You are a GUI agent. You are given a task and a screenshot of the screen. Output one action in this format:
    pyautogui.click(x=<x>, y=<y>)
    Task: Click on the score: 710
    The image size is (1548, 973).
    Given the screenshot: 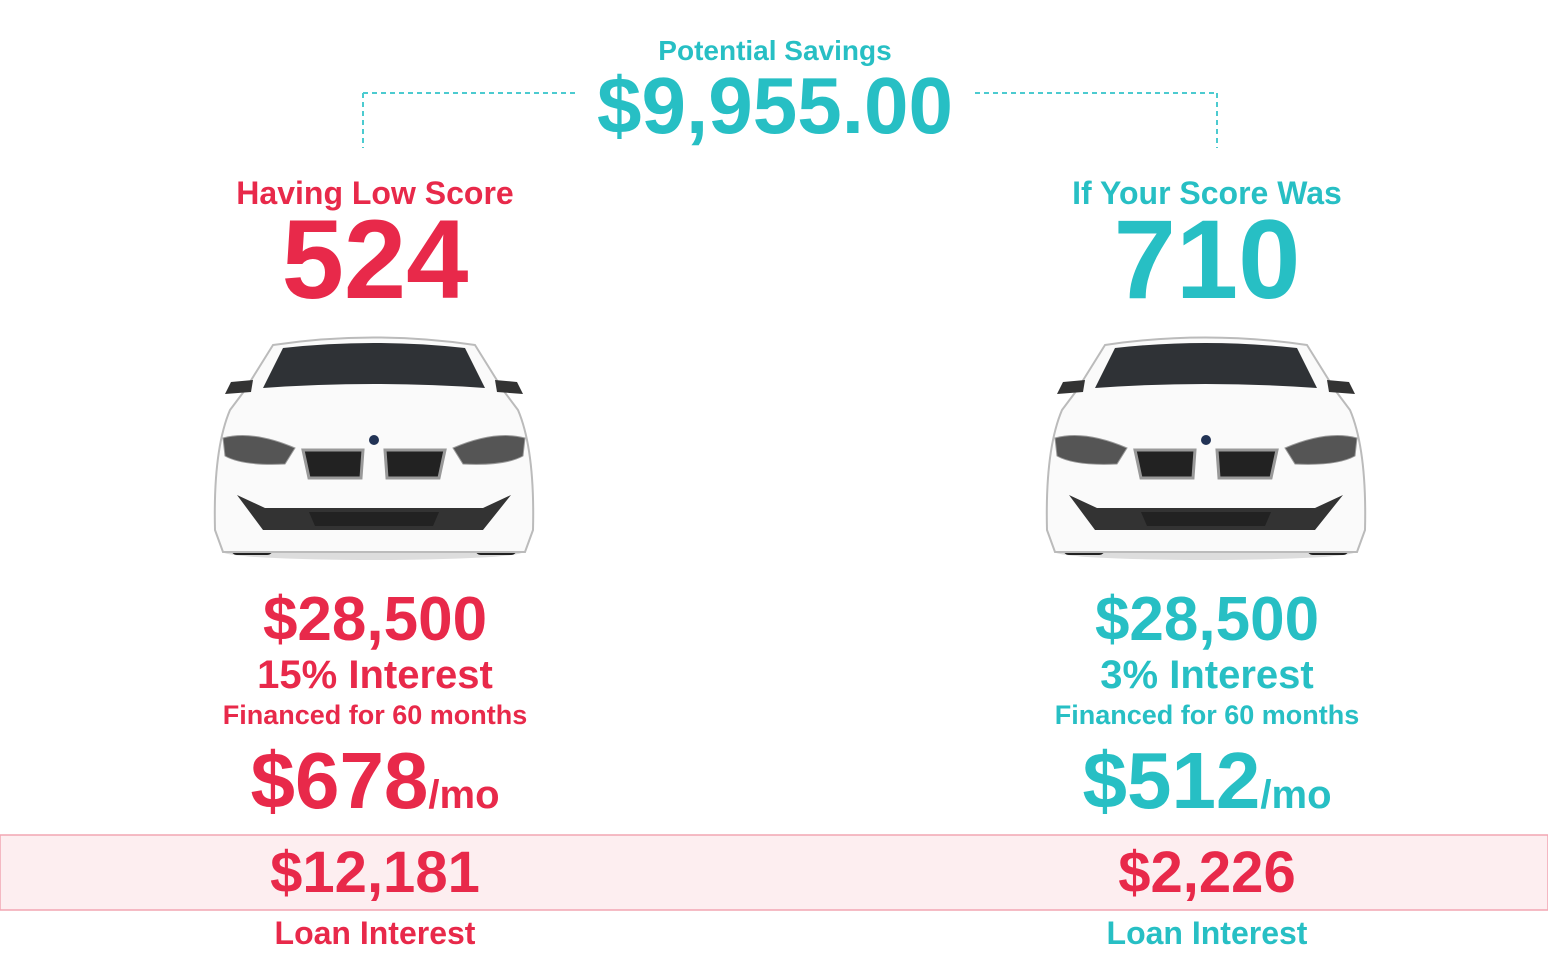 What is the action you would take?
    pyautogui.click(x=1207, y=259)
    